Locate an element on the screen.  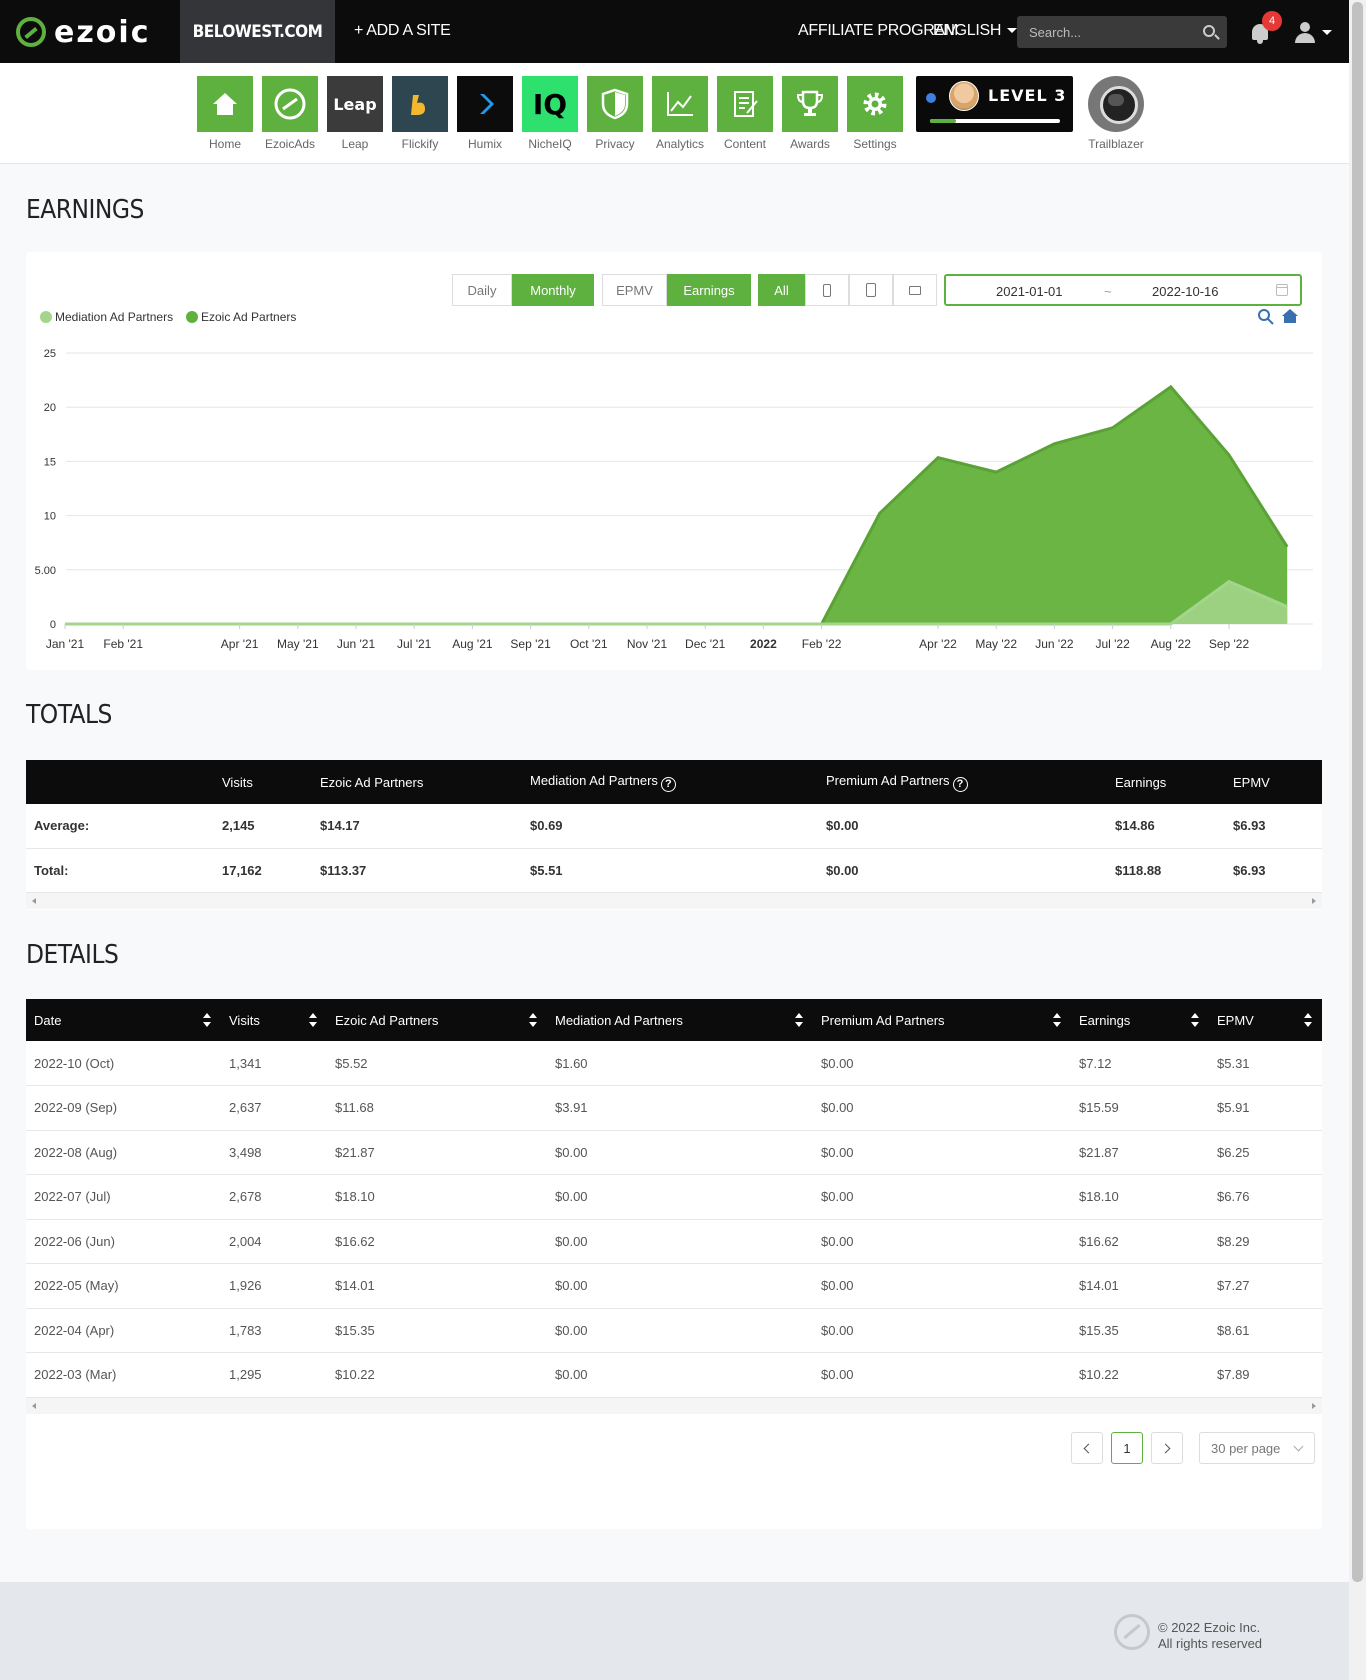
app-humix: Humix is located at coordinates (485, 113).